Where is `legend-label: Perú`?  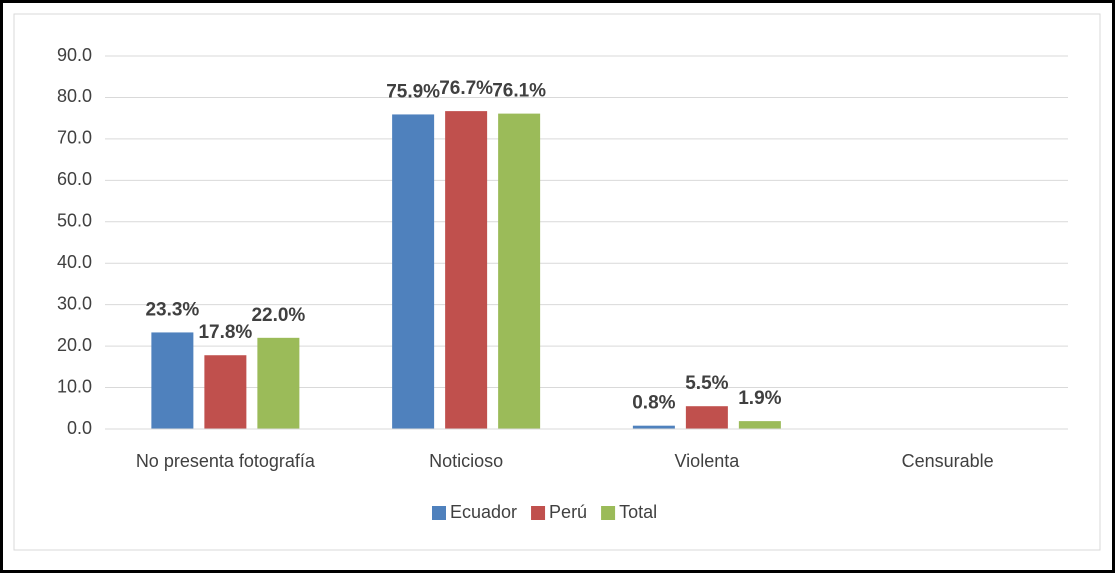
legend-label: Perú is located at coordinates (568, 512).